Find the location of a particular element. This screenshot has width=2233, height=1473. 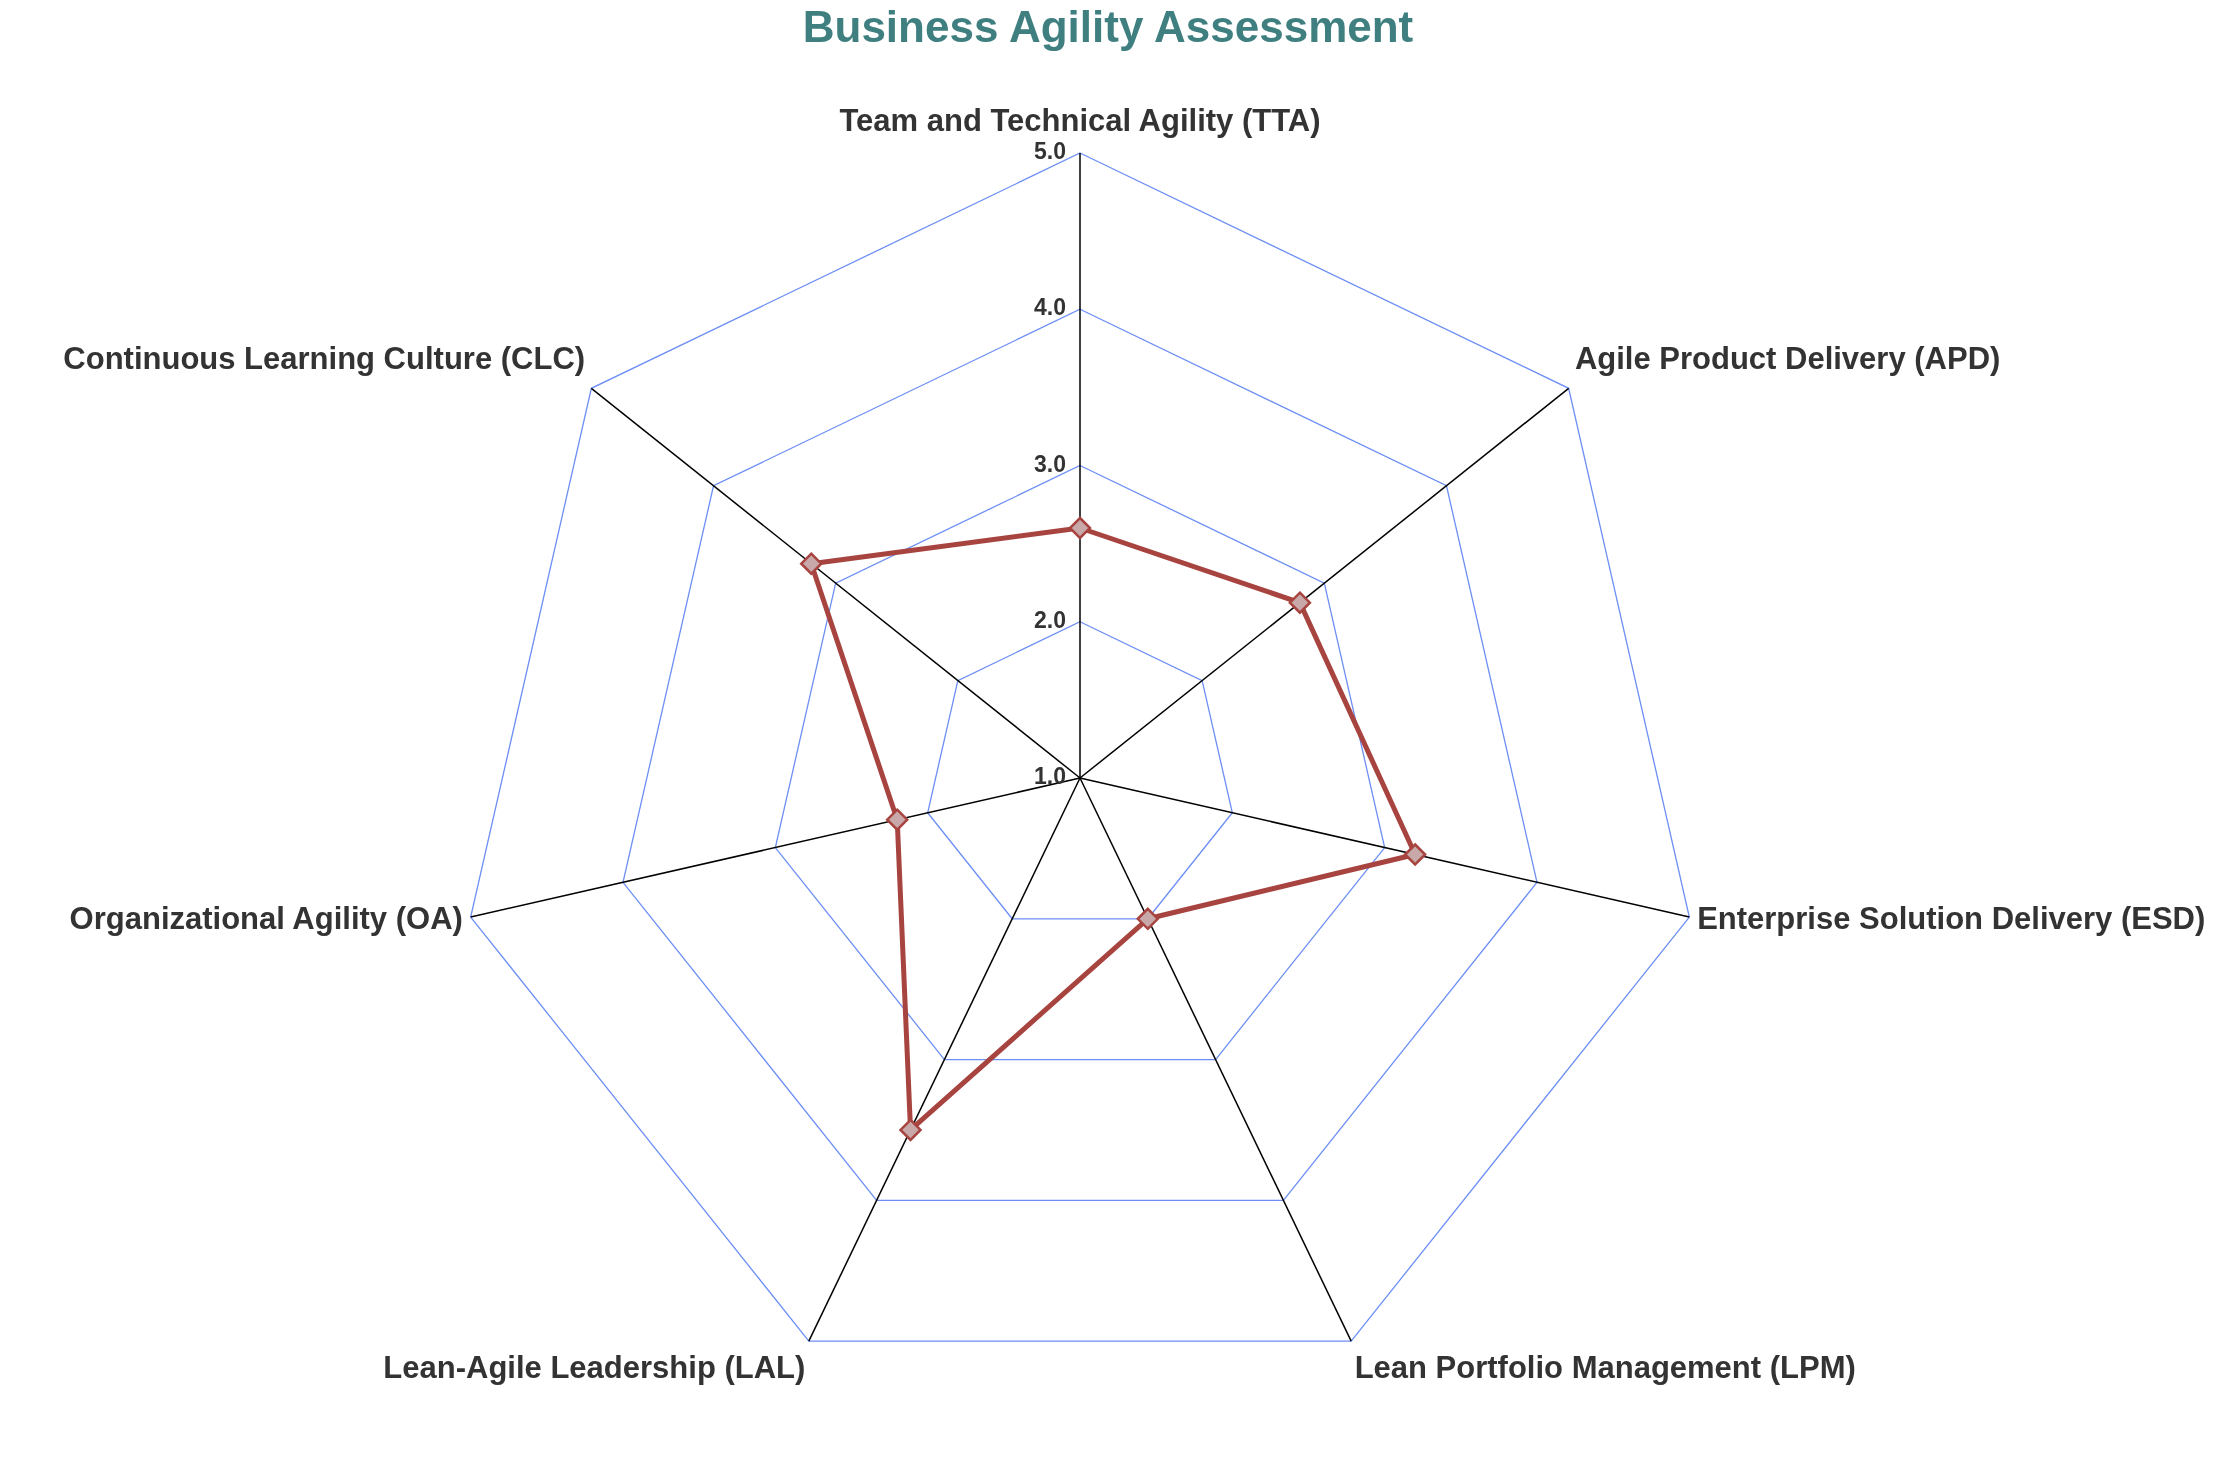

spoke-label: Organizational Agility (OA) is located at coordinates (266, 918).